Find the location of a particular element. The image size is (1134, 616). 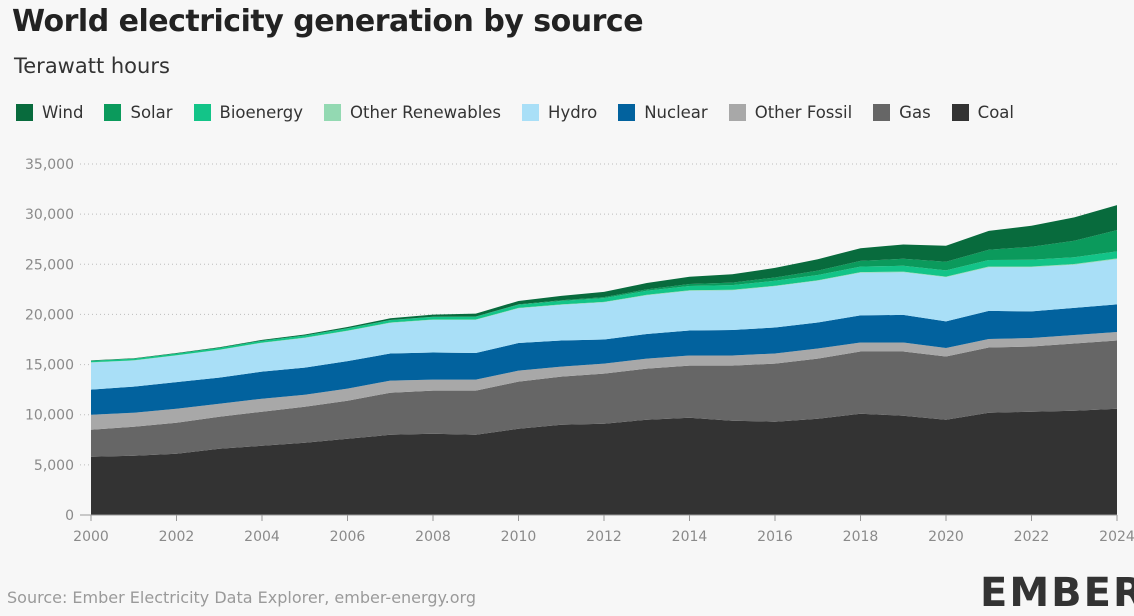

legend-label-nuclear: Nuclear is located at coordinates (676, 112).